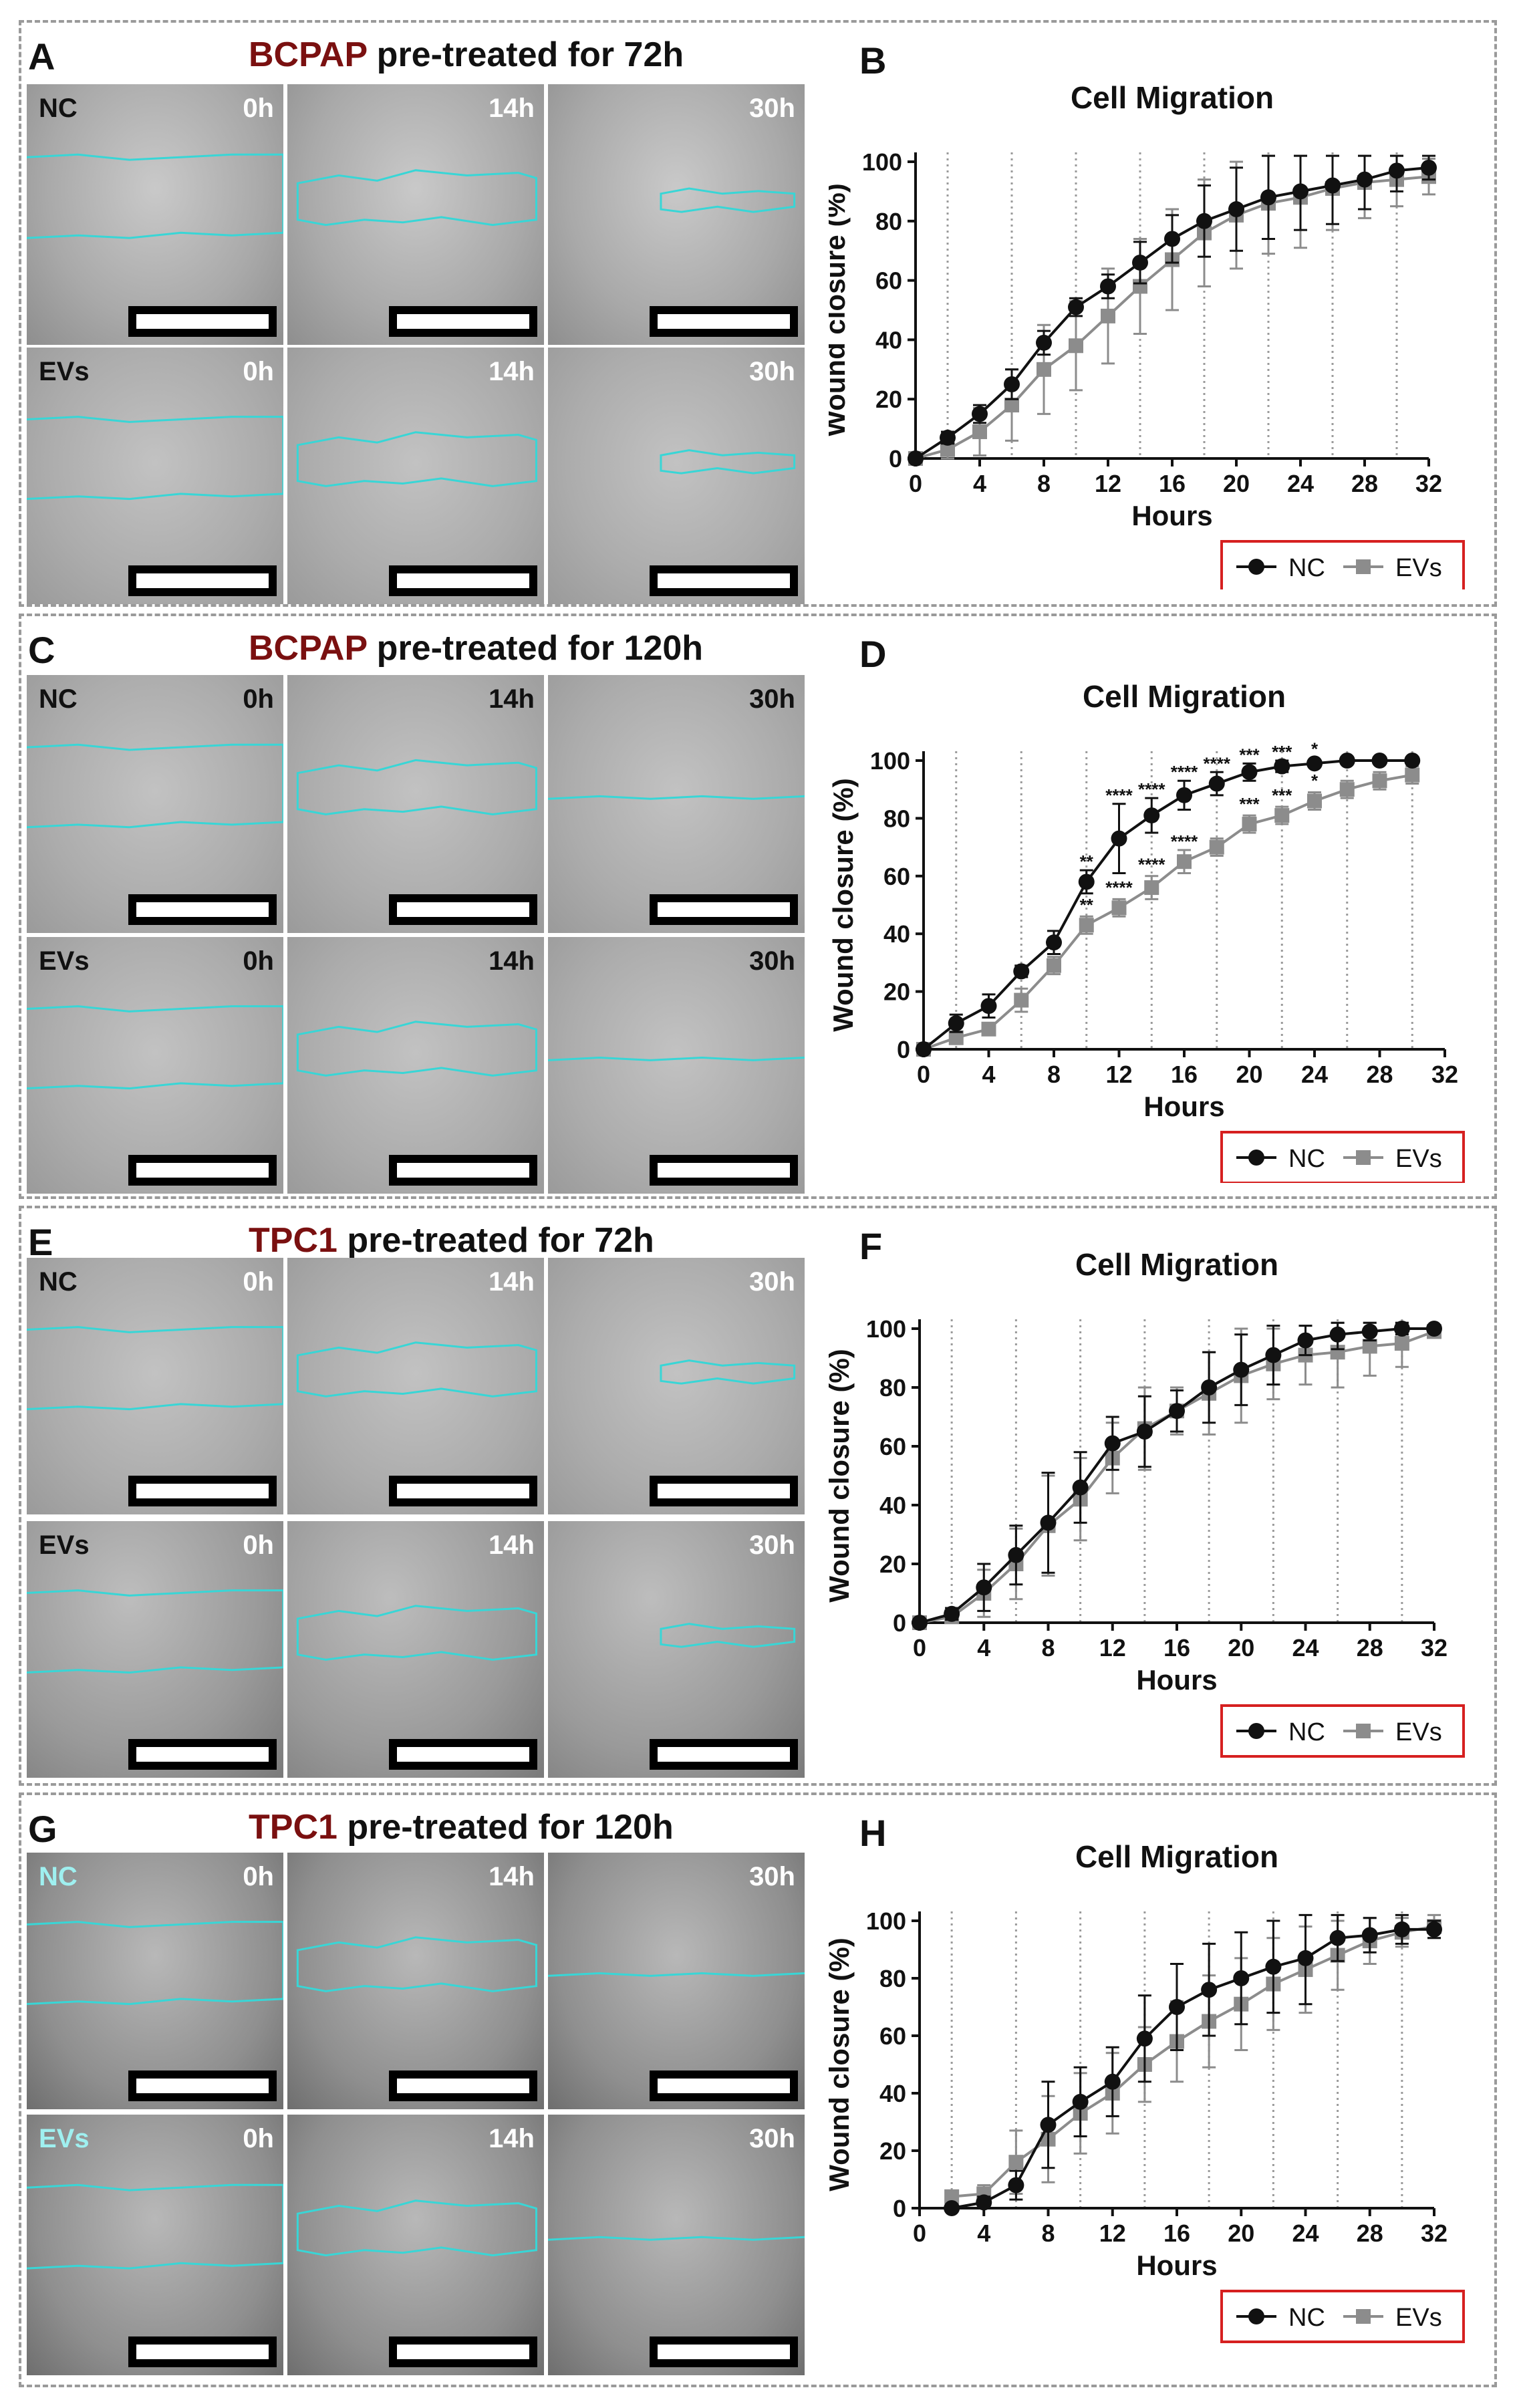 The height and width of the screenshot is (2408, 1515). Describe the element at coordinates (676, 2245) in the screenshot. I see `micrograph-evs-30h: 30h` at that location.